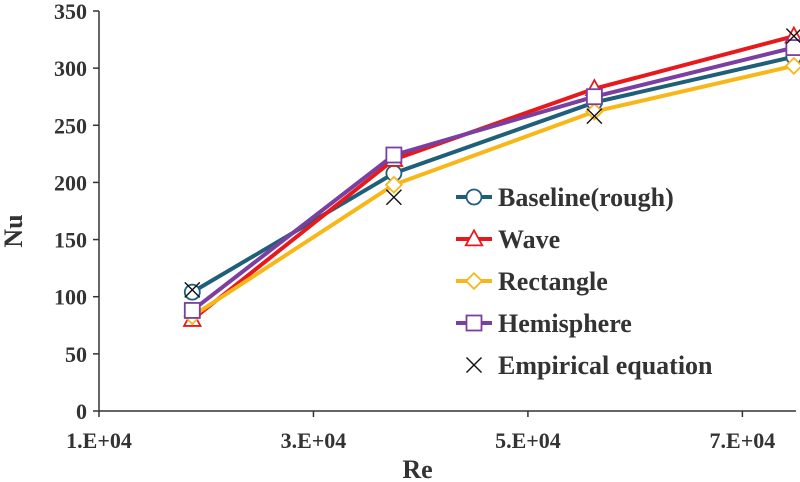  What do you see at coordinates (605, 365) in the screenshot?
I see `legend-label: Empirical equation` at bounding box center [605, 365].